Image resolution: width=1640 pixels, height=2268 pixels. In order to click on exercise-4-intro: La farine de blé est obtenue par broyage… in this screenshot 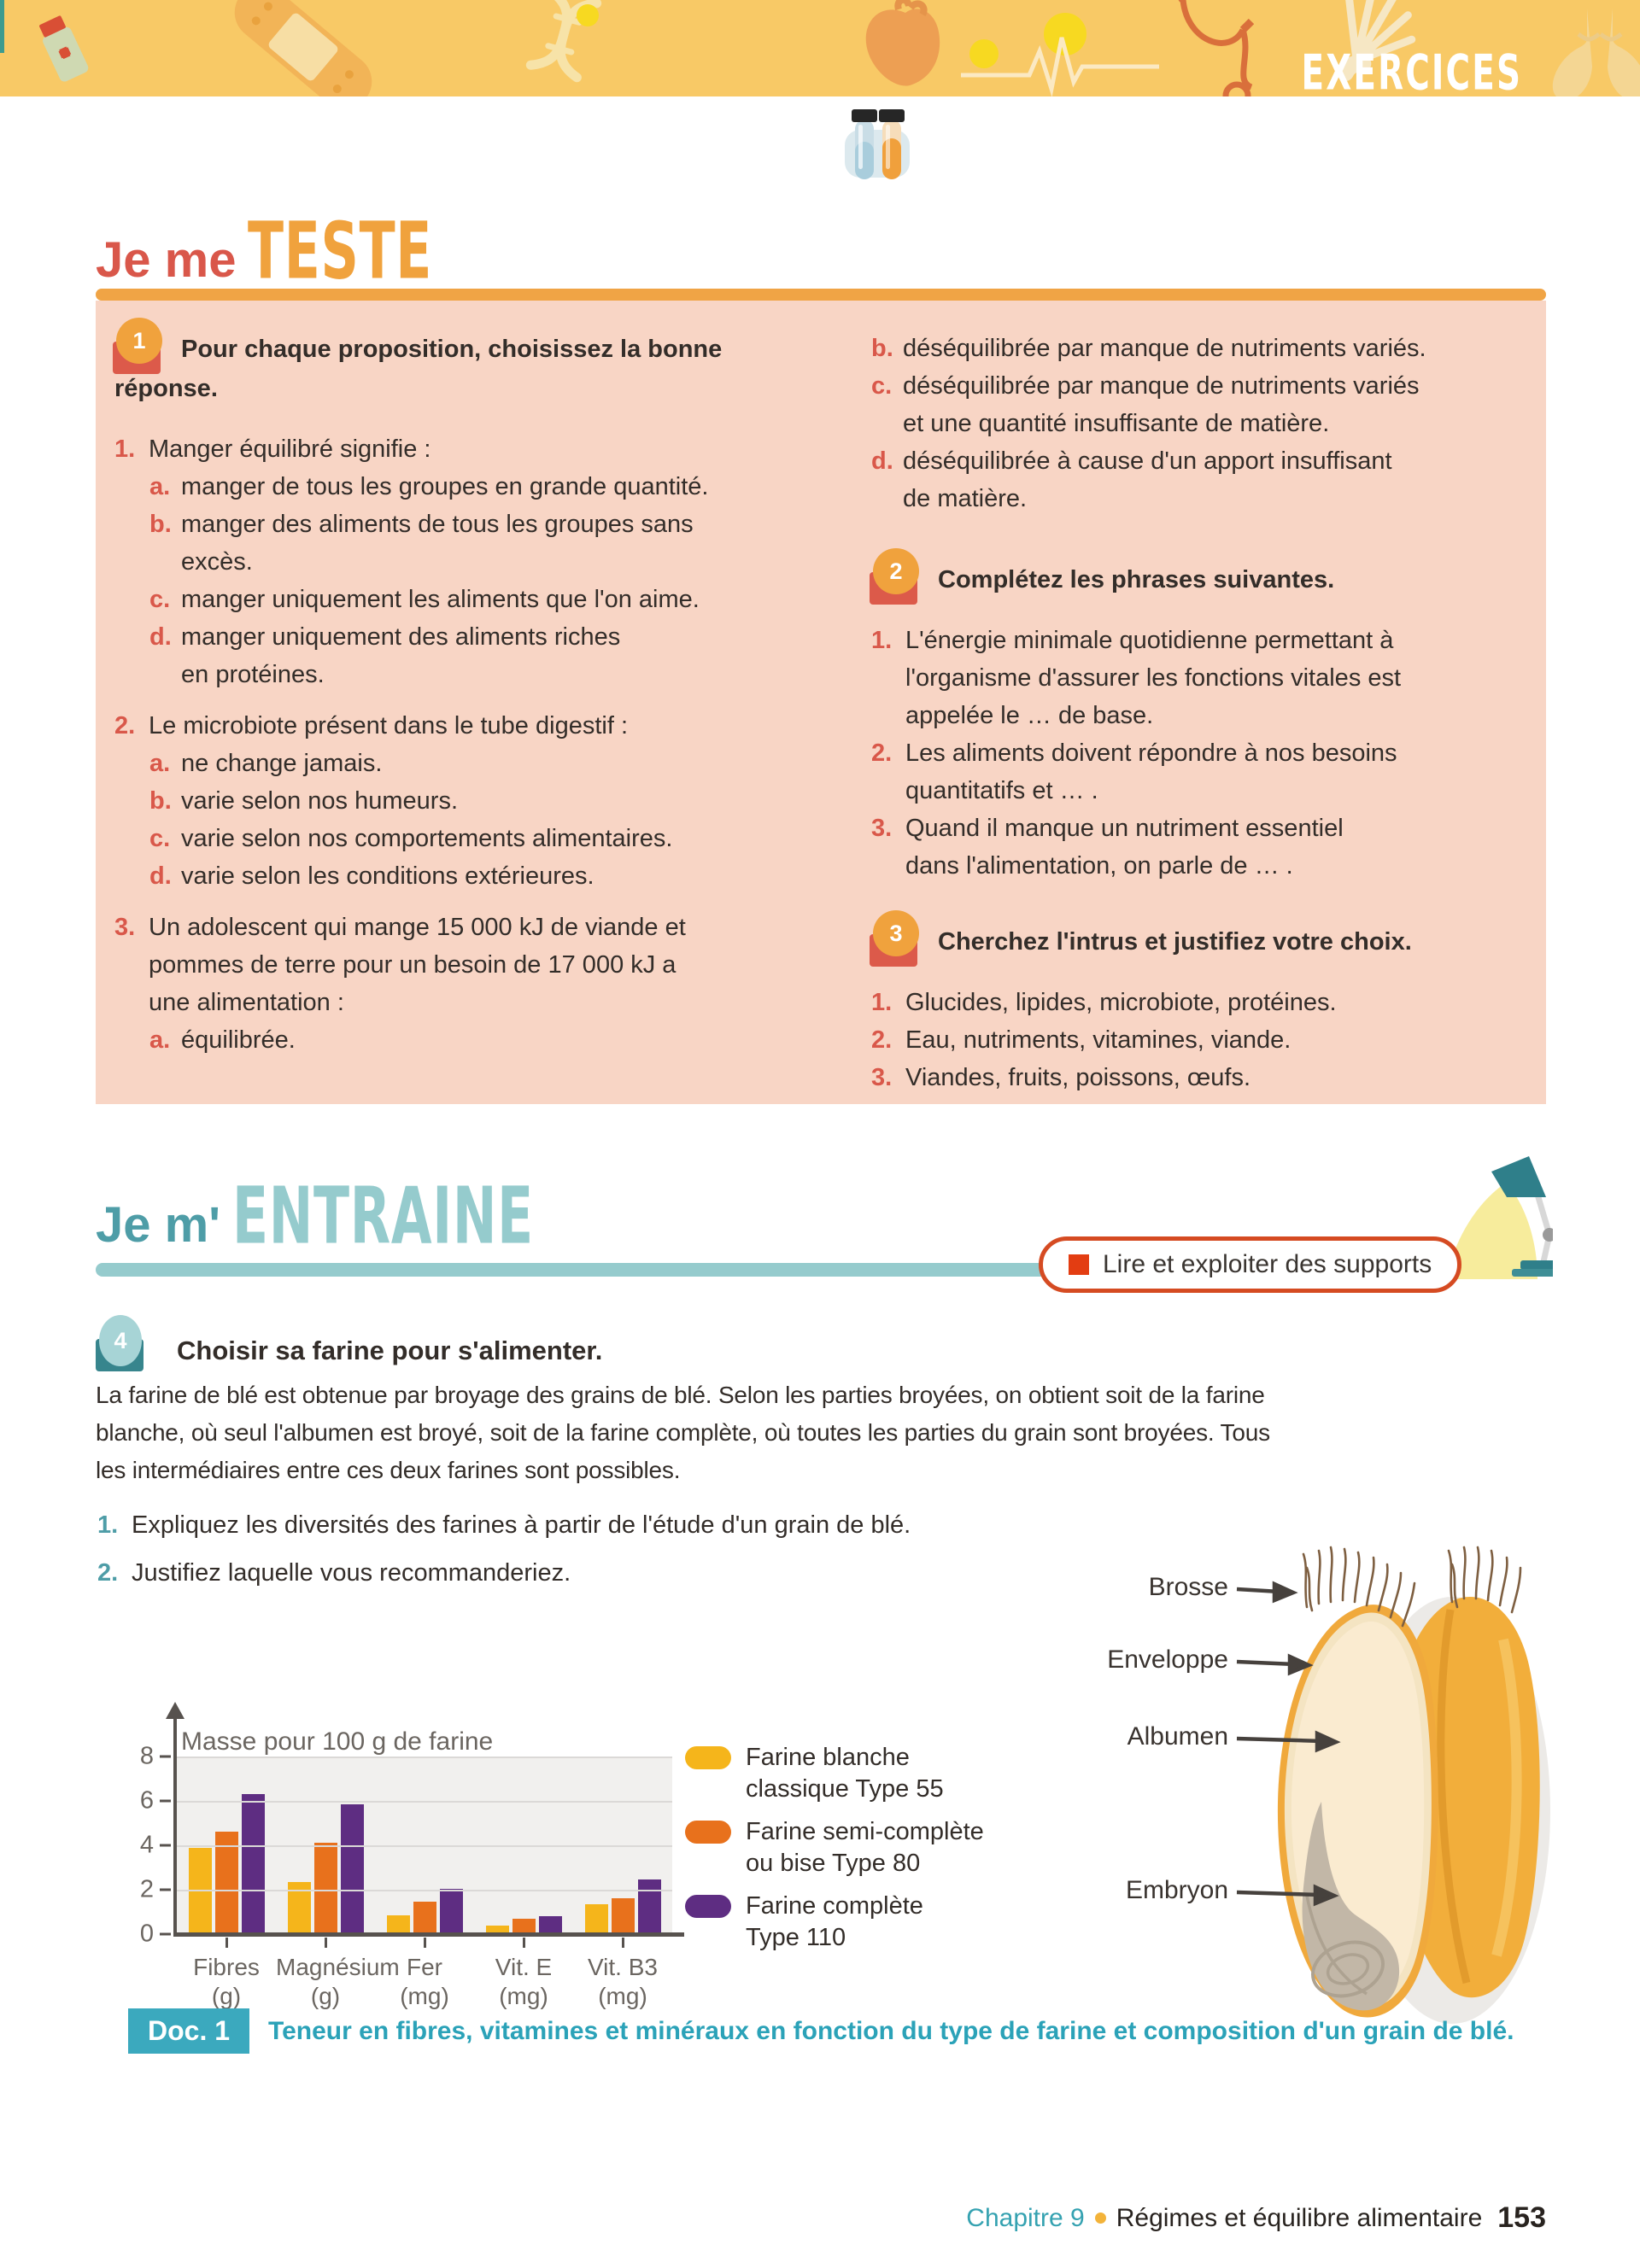, I will do `click(683, 1432)`.